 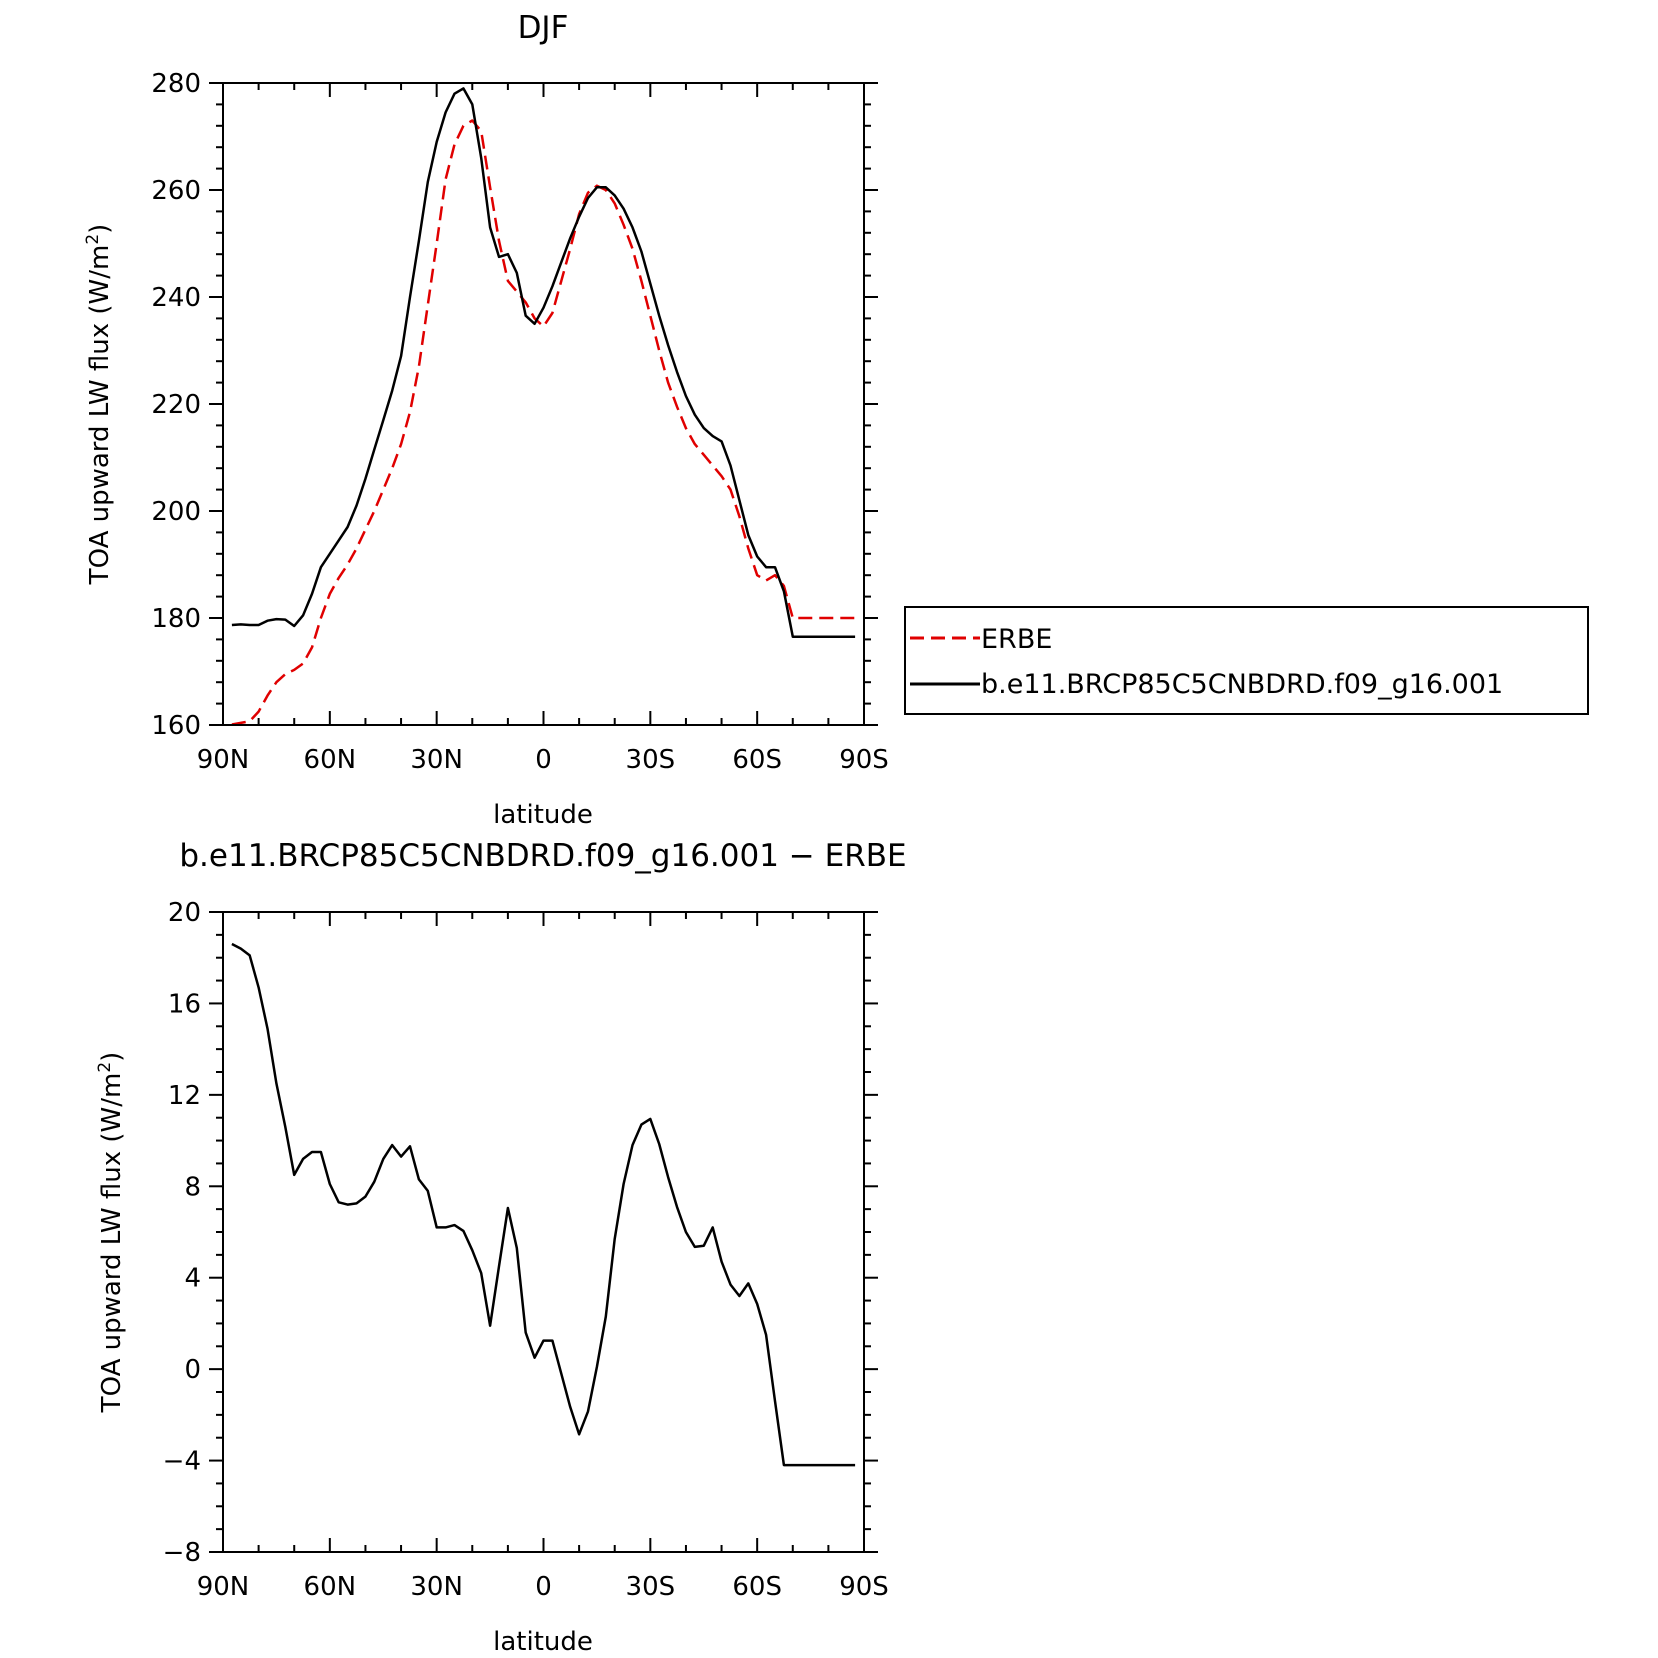 I want to click on y-tick-label: 16, so click(x=184, y=1004).